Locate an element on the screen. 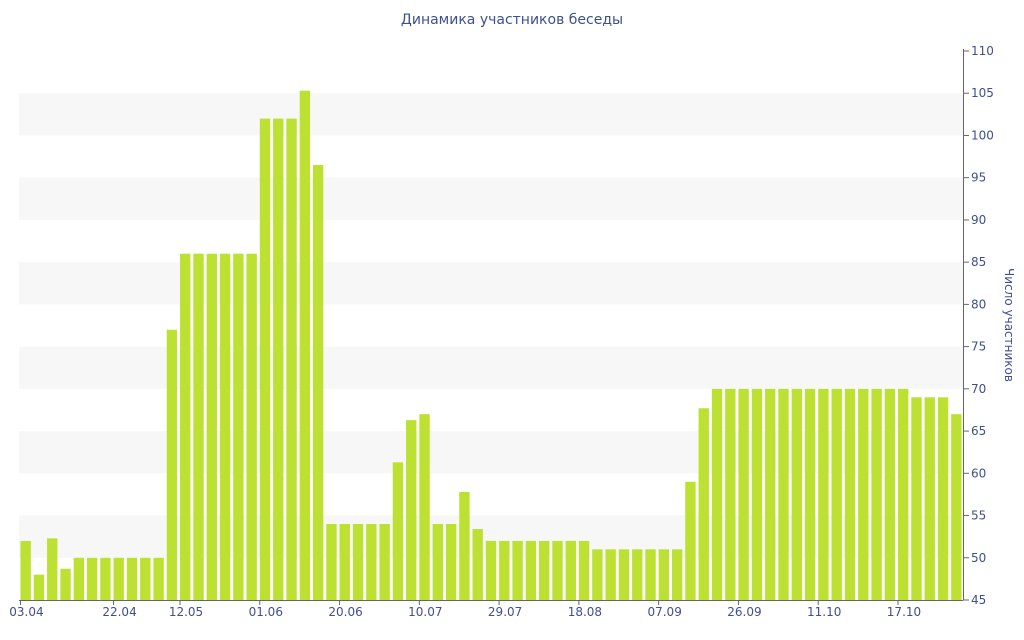 The image size is (1024, 640). y-tick-label: 75 is located at coordinates (978, 347).